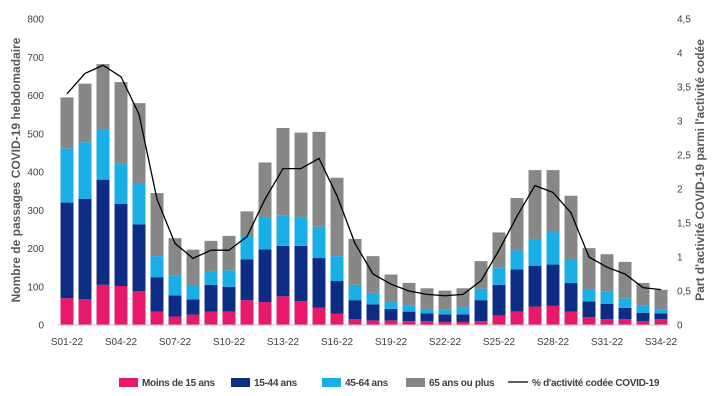 Image resolution: width=715 pixels, height=396 pixels. I want to click on y2-tick-label: 2, so click(680, 190).